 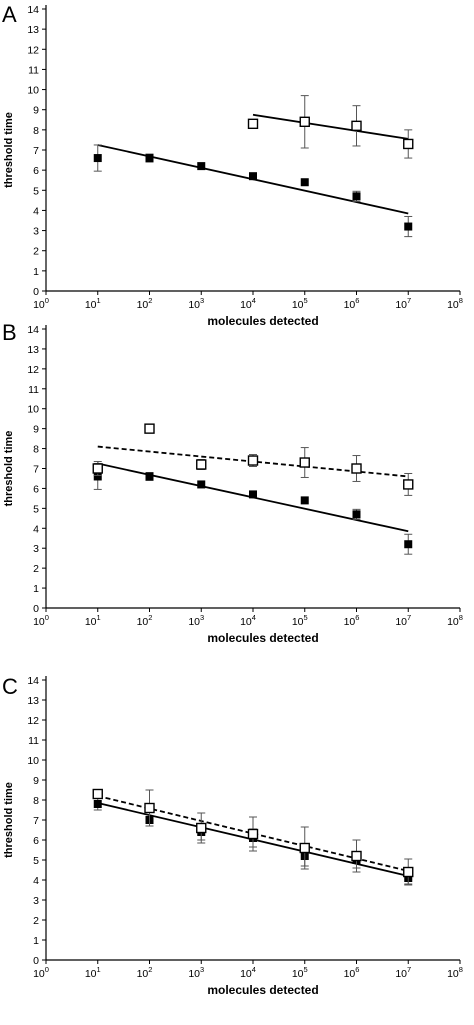 What do you see at coordinates (36, 131) in the screenshot?
I see `y-tick-label: 8` at bounding box center [36, 131].